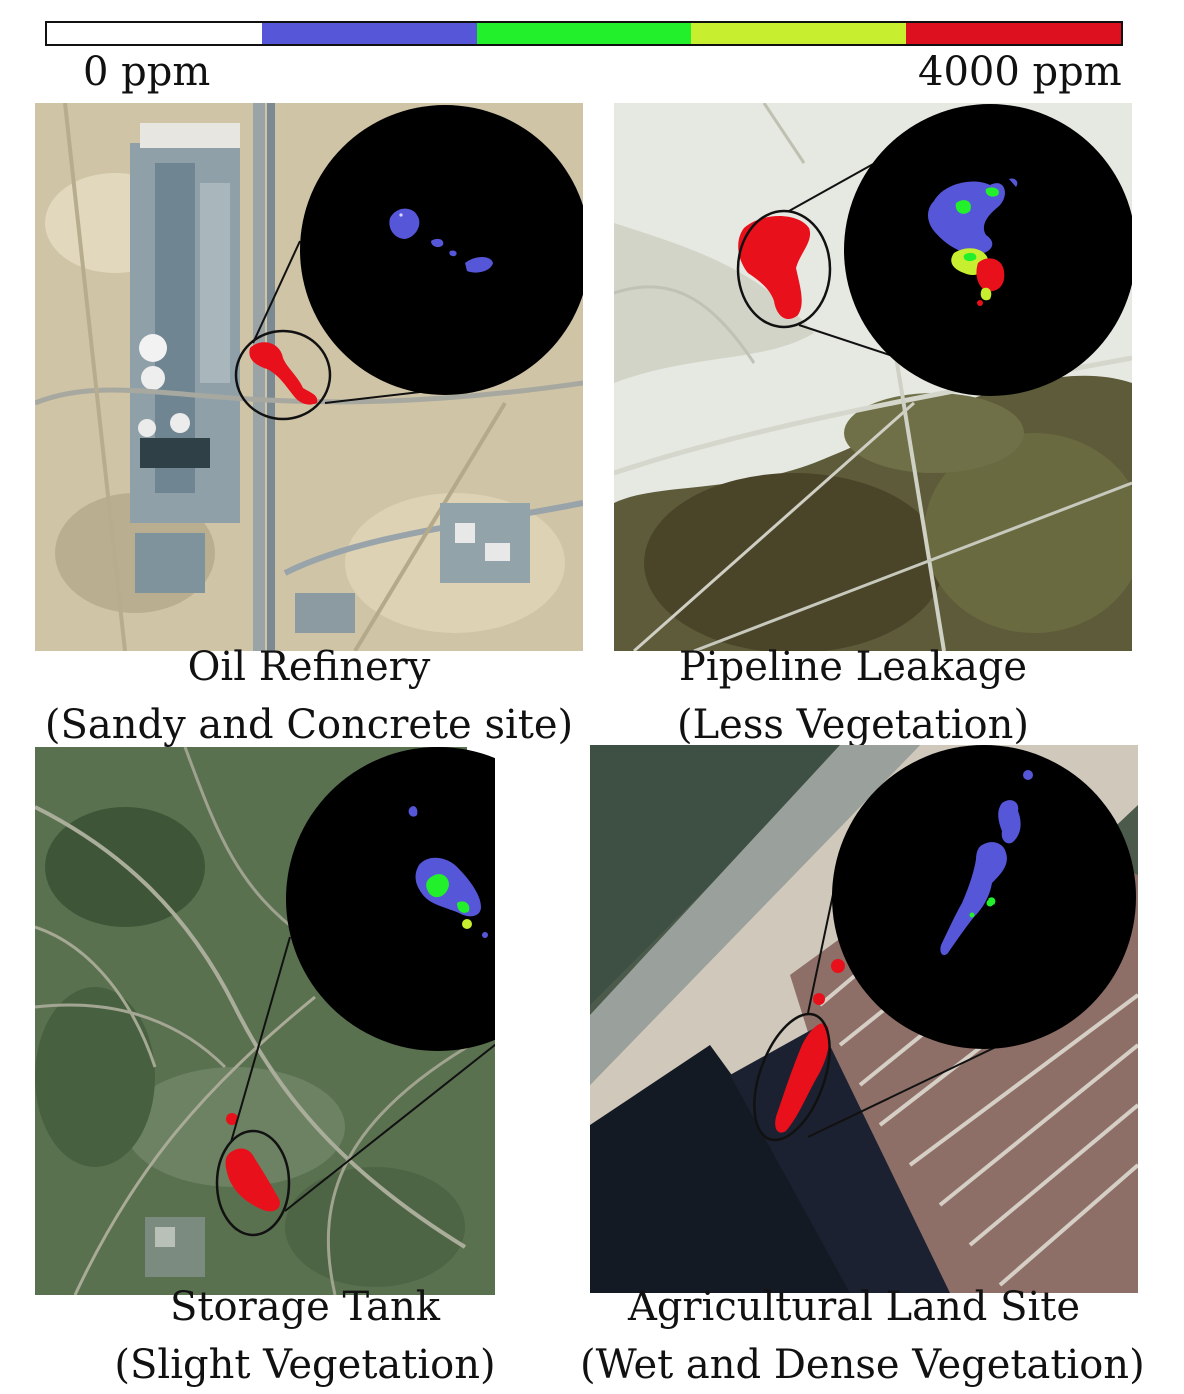 This screenshot has height=1394, width=1184. What do you see at coordinates (309, 667) in the screenshot?
I see `caption-oil-refinery-title: Oil Refinery` at bounding box center [309, 667].